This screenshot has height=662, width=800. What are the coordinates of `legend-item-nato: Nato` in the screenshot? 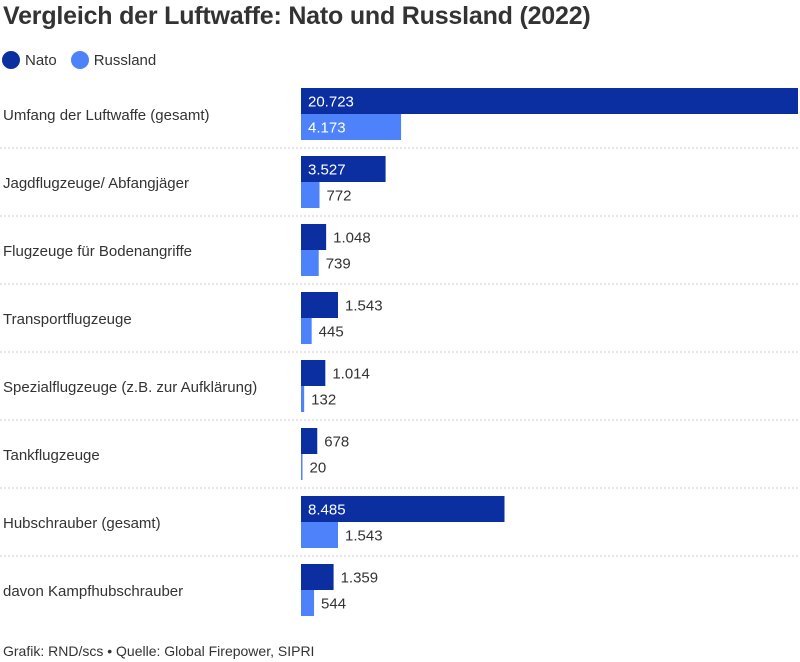 It's located at (29, 60).